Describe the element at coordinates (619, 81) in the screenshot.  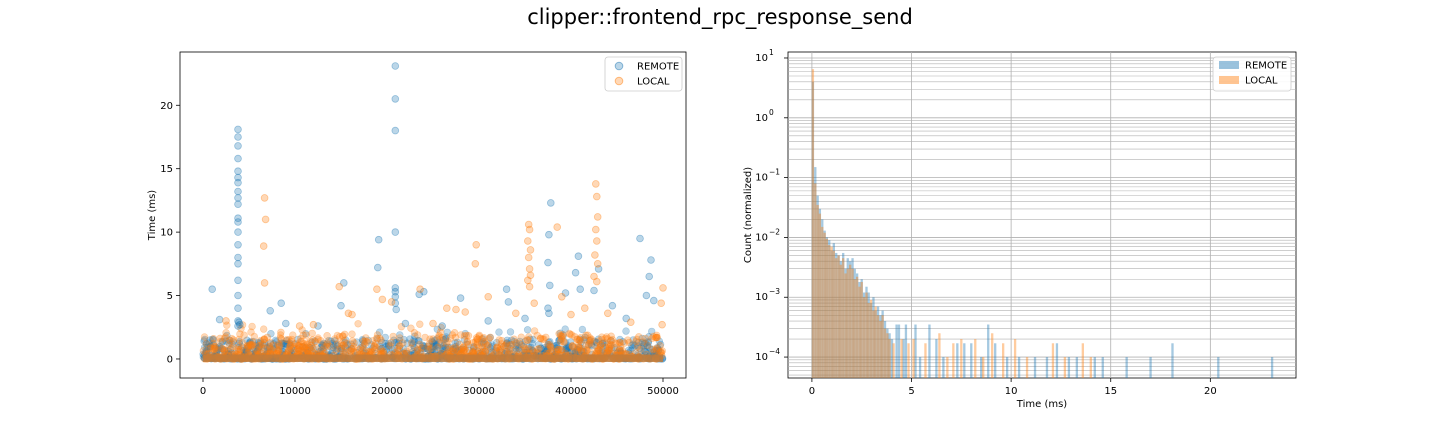
I see `scatter-legend-marker` at that location.